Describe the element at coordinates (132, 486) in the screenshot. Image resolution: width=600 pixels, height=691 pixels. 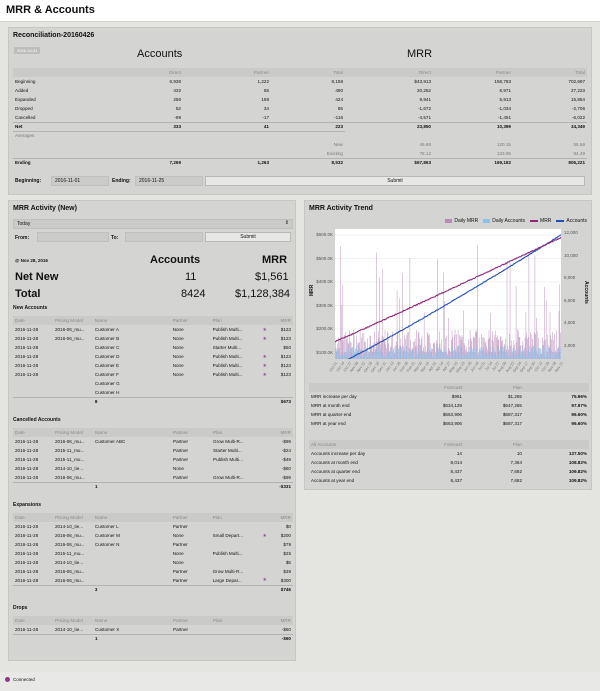
I see `cell: 1` at that location.